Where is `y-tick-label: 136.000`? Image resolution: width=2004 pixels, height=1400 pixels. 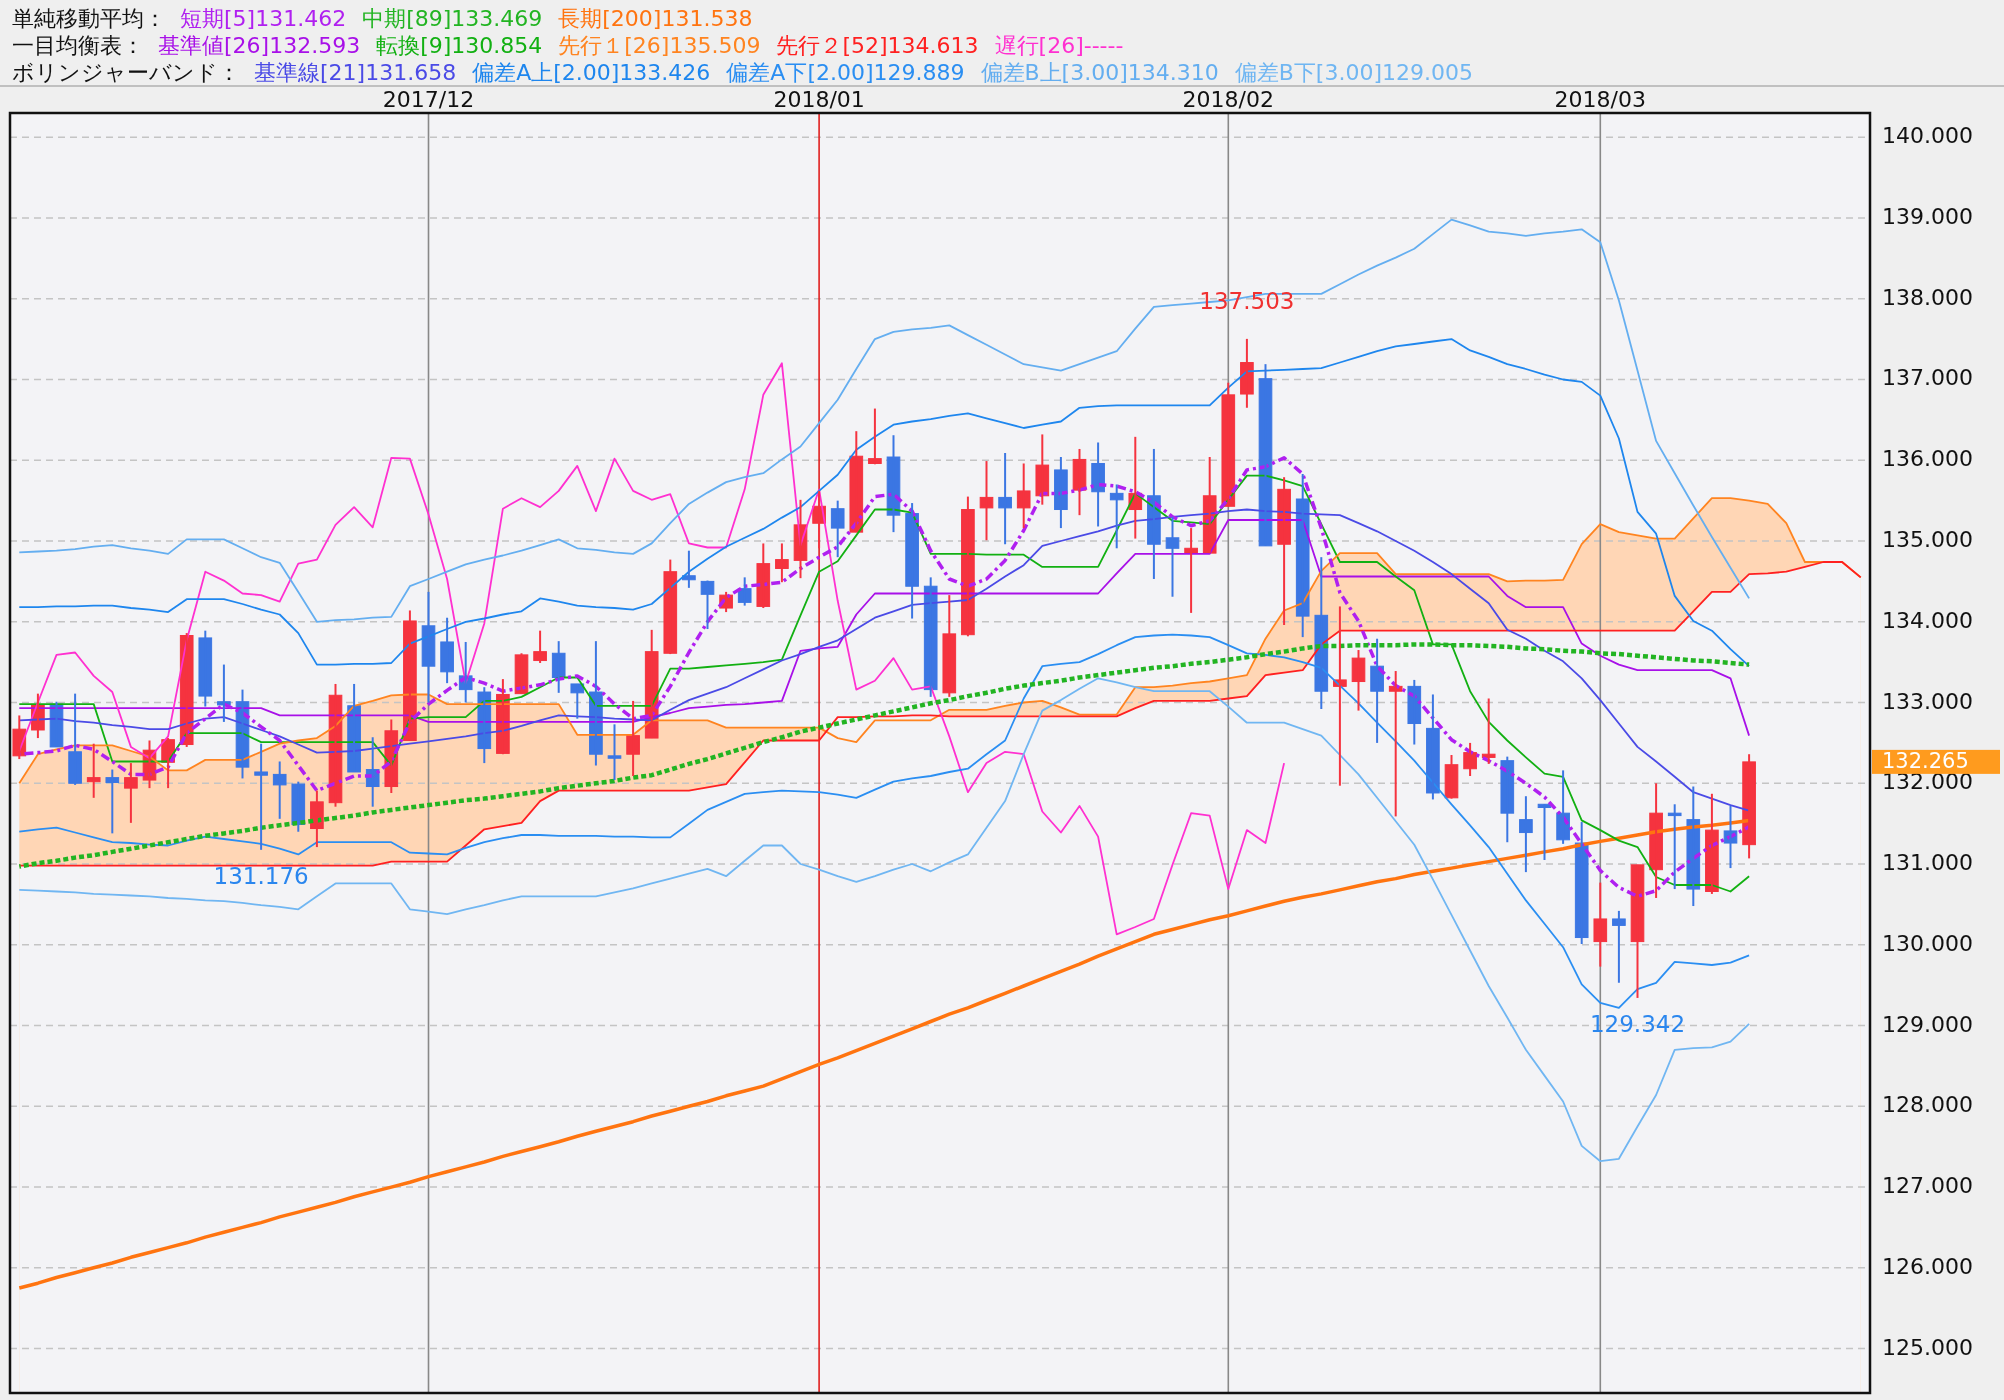
y-tick-label: 136.000 is located at coordinates (1927, 459).